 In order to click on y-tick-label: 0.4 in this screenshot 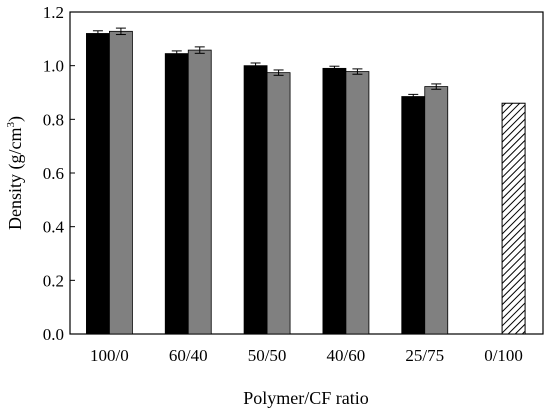, I will do `click(54, 227)`.